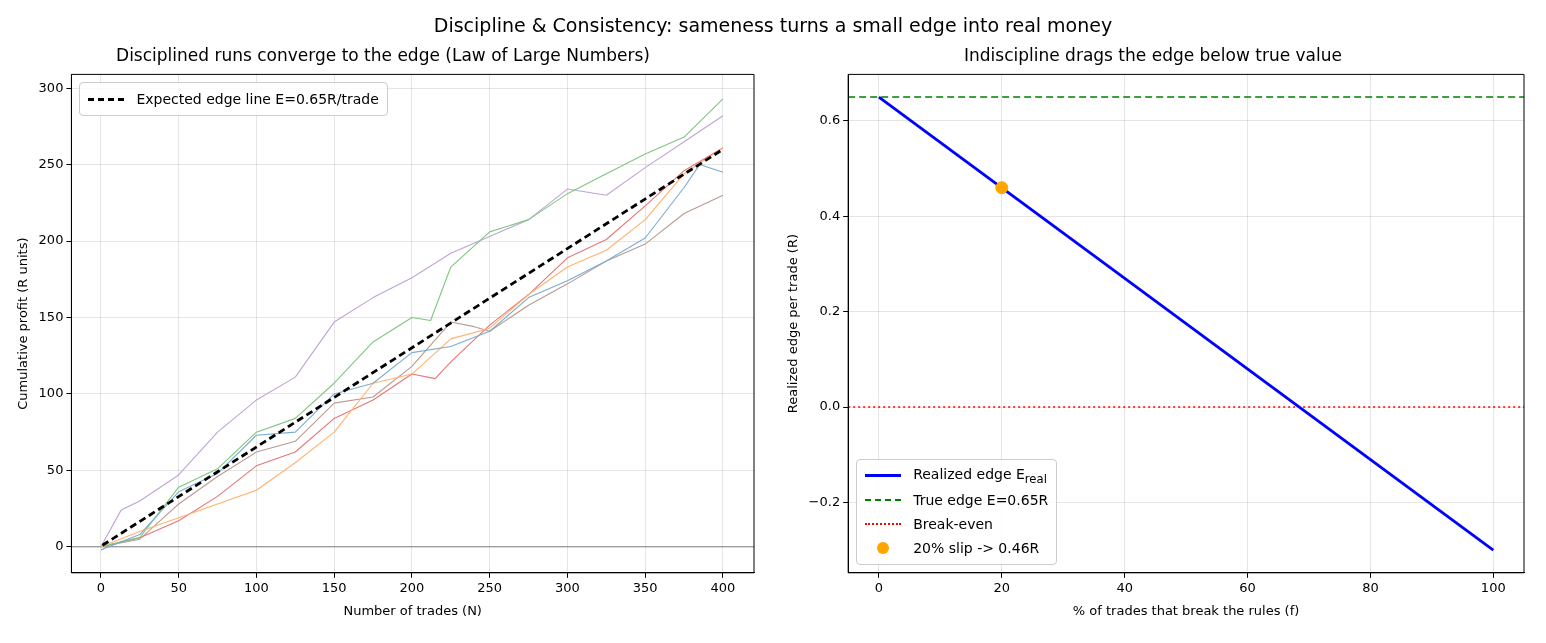 This screenshot has width=1546, height=643. What do you see at coordinates (824, 501) in the screenshot?
I see `y-tick-label: −0.2` at bounding box center [824, 501].